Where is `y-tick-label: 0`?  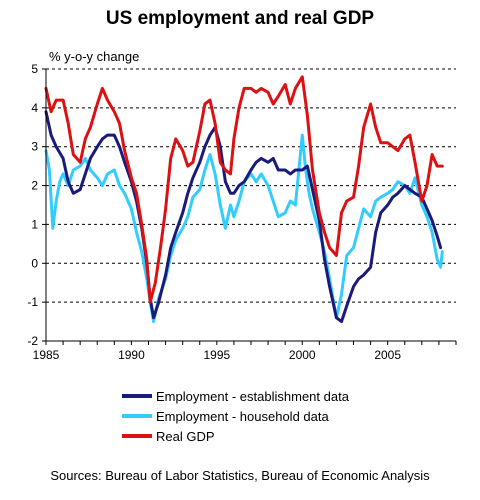
y-tick-label: 0 is located at coordinates (34, 263).